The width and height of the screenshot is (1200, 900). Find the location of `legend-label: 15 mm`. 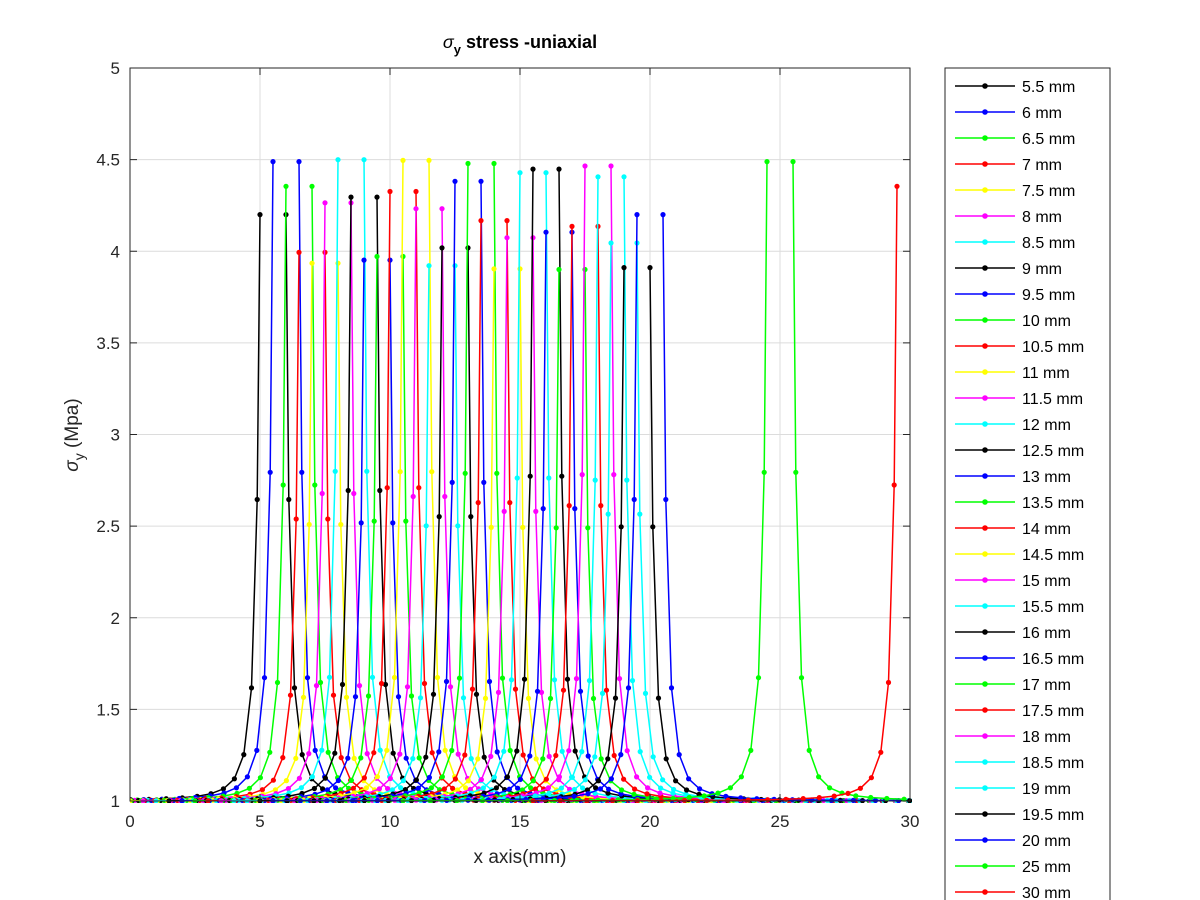

legend-label: 15 mm is located at coordinates (1046, 581).